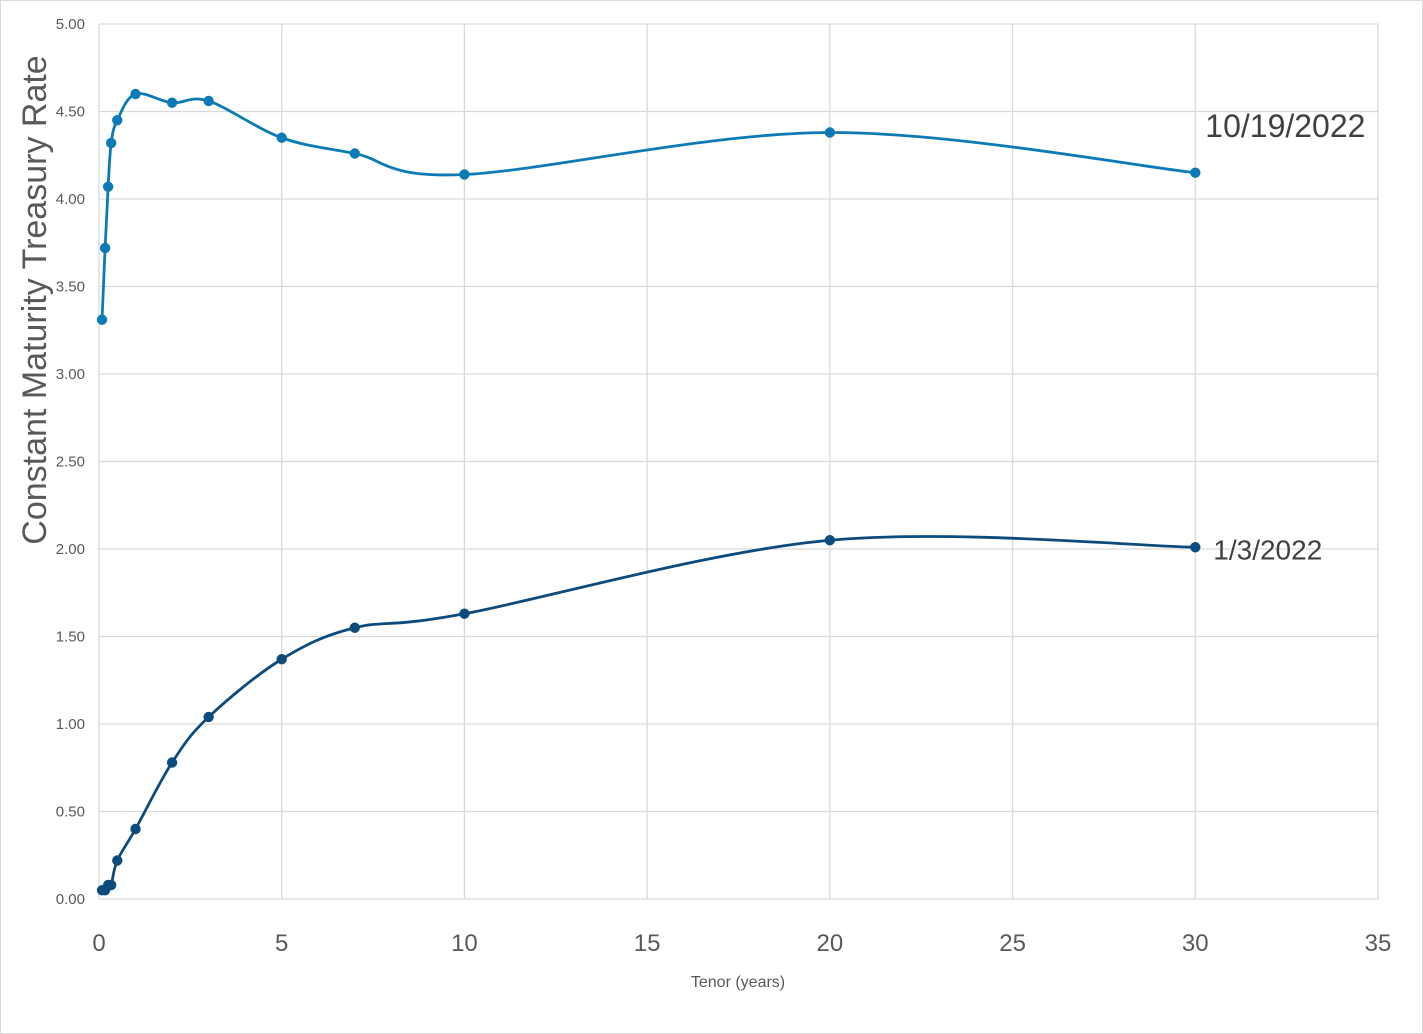 This screenshot has height=1034, width=1423. Describe the element at coordinates (738, 982) in the screenshot. I see `x-axis-label: Tenor (years)` at that location.